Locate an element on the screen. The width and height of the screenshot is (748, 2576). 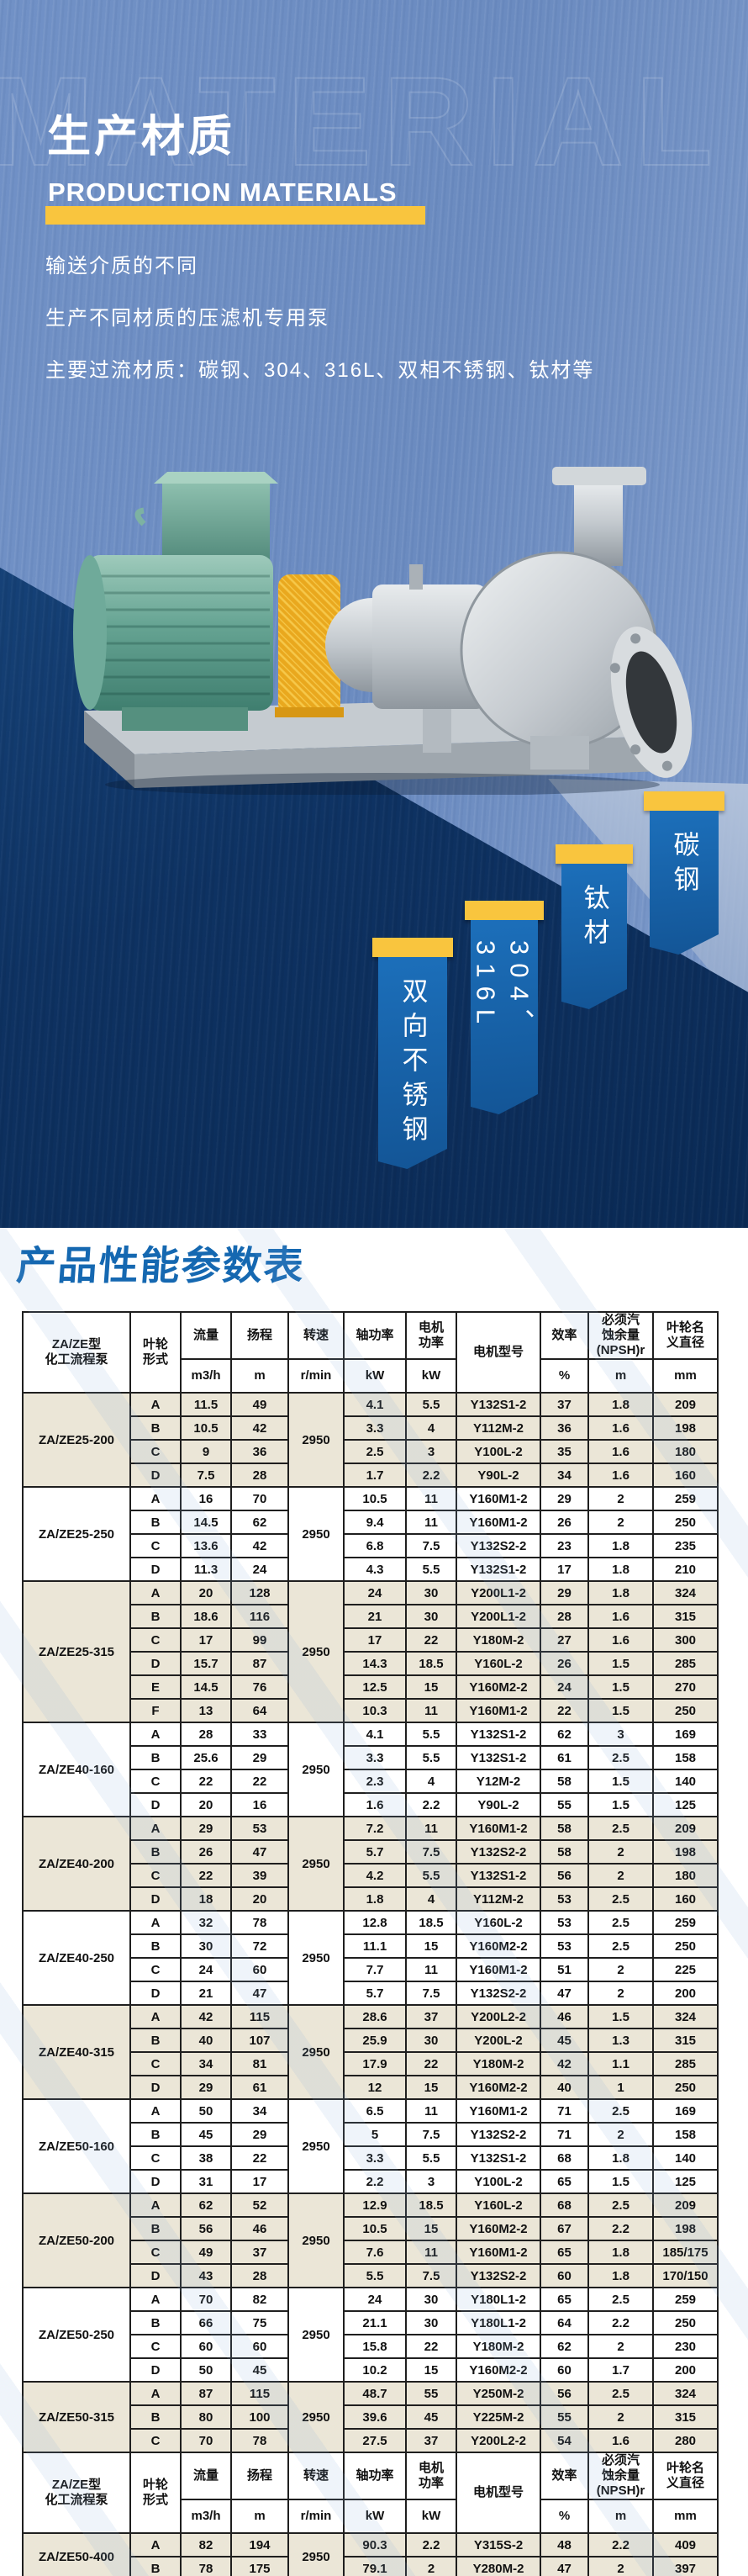
table-cell: 52 is located at coordinates (259, 2205).